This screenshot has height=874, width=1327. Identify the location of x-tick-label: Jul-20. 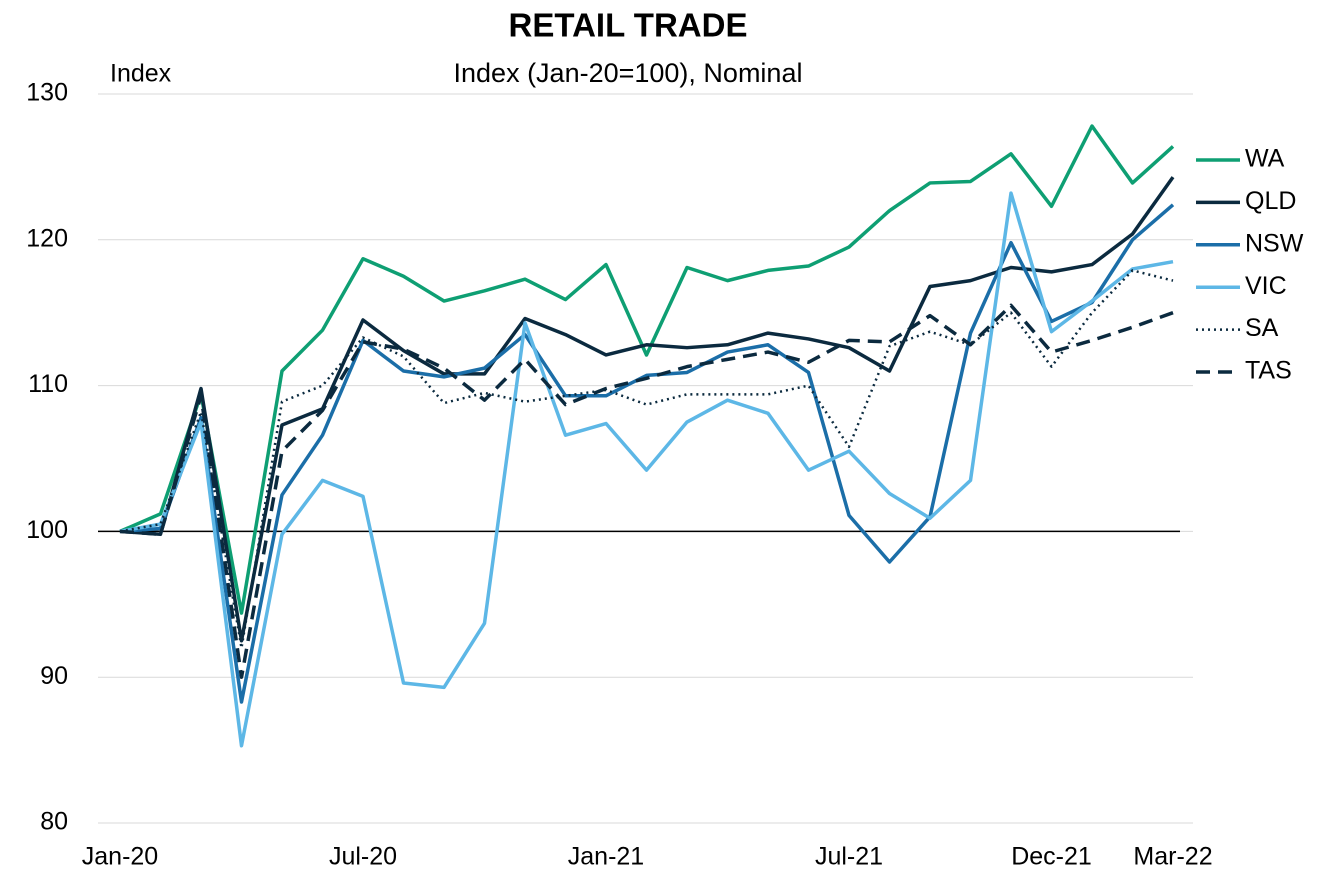
(363, 857).